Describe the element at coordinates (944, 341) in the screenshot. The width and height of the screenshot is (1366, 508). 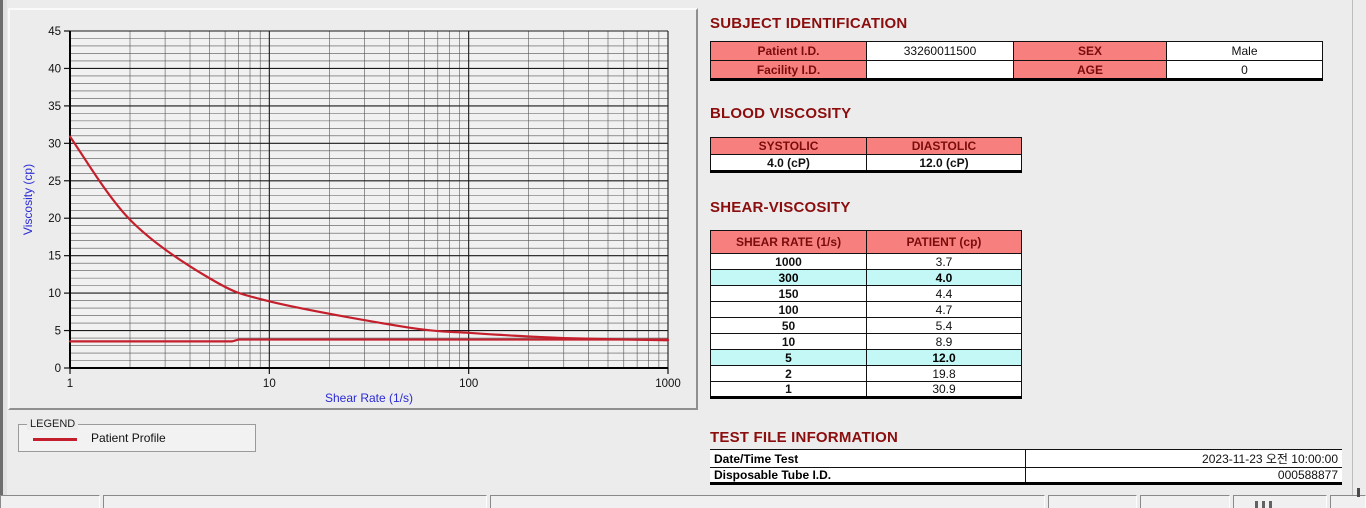
I see `viscosity-cell: 8.9` at that location.